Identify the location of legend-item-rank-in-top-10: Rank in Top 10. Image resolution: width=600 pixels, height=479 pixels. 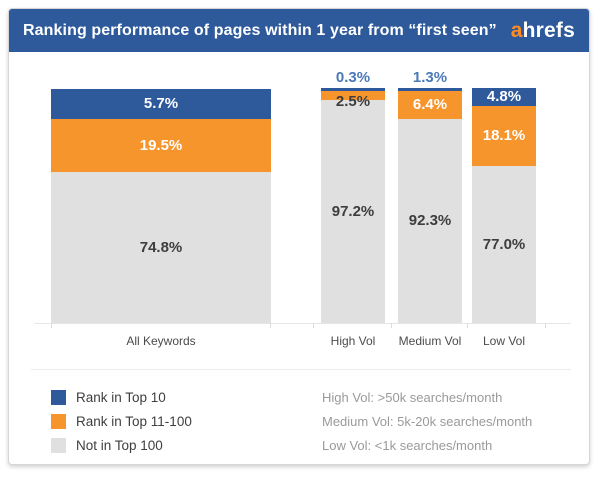
(121, 397).